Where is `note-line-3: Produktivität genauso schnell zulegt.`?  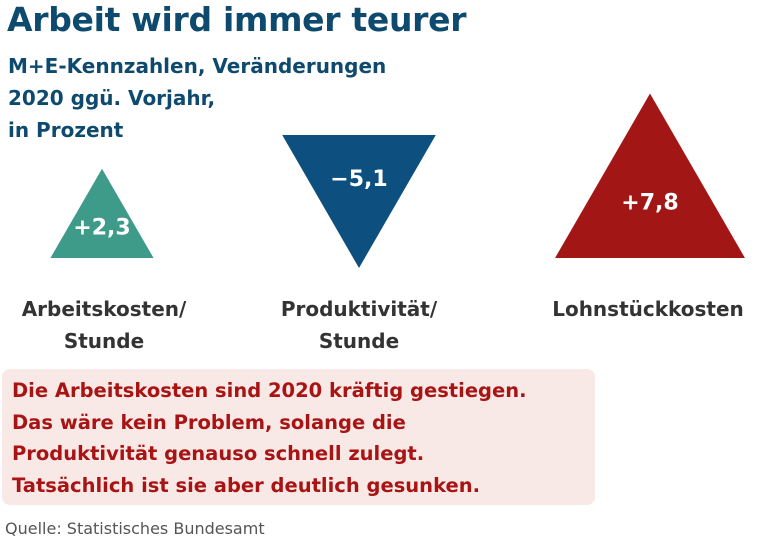
note-line-3: Produktivität genauso schnell zulegt. is located at coordinates (218, 453).